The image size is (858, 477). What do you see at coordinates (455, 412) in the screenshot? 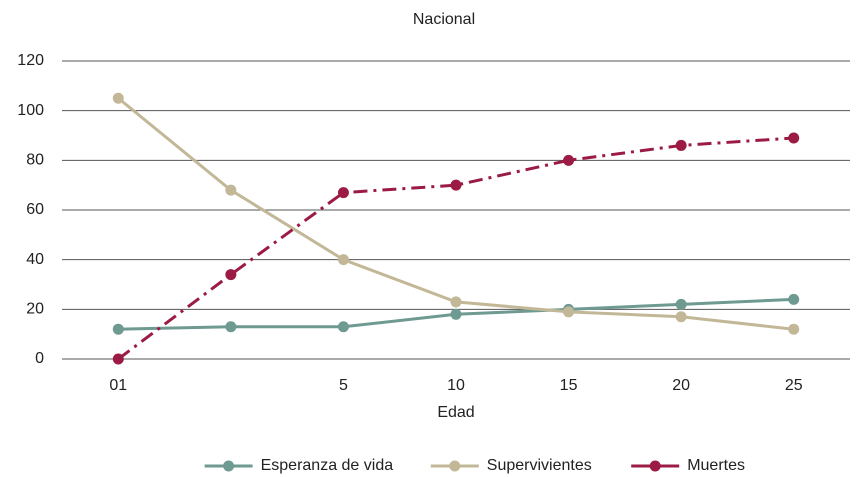
I see `x-axis-label: Edad` at bounding box center [455, 412].